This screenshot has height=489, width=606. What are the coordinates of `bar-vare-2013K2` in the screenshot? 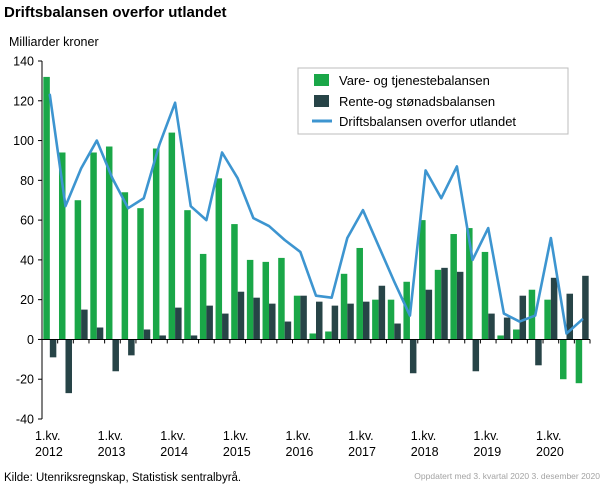 It's located at (125, 266).